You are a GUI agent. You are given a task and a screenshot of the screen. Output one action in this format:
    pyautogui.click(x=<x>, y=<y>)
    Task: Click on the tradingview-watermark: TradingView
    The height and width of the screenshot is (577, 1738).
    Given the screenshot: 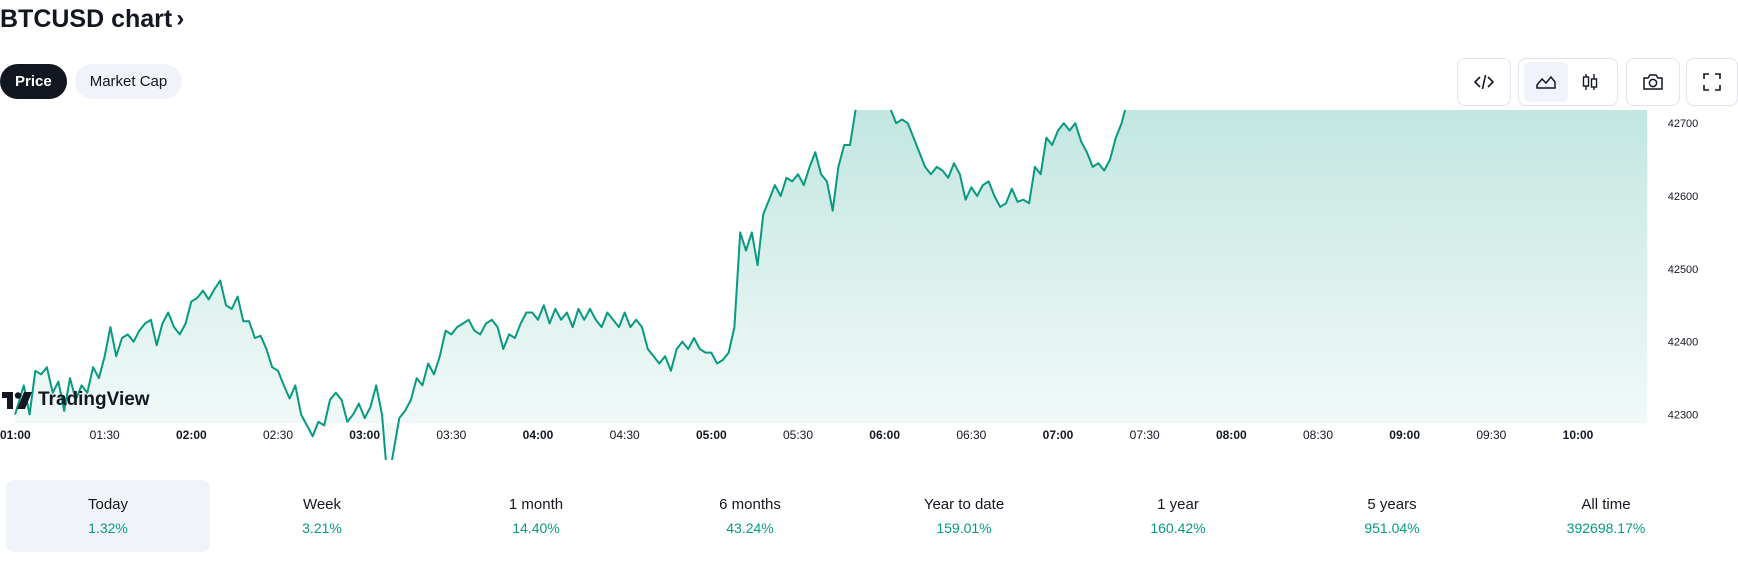 What is the action you would take?
    pyautogui.click(x=76, y=400)
    